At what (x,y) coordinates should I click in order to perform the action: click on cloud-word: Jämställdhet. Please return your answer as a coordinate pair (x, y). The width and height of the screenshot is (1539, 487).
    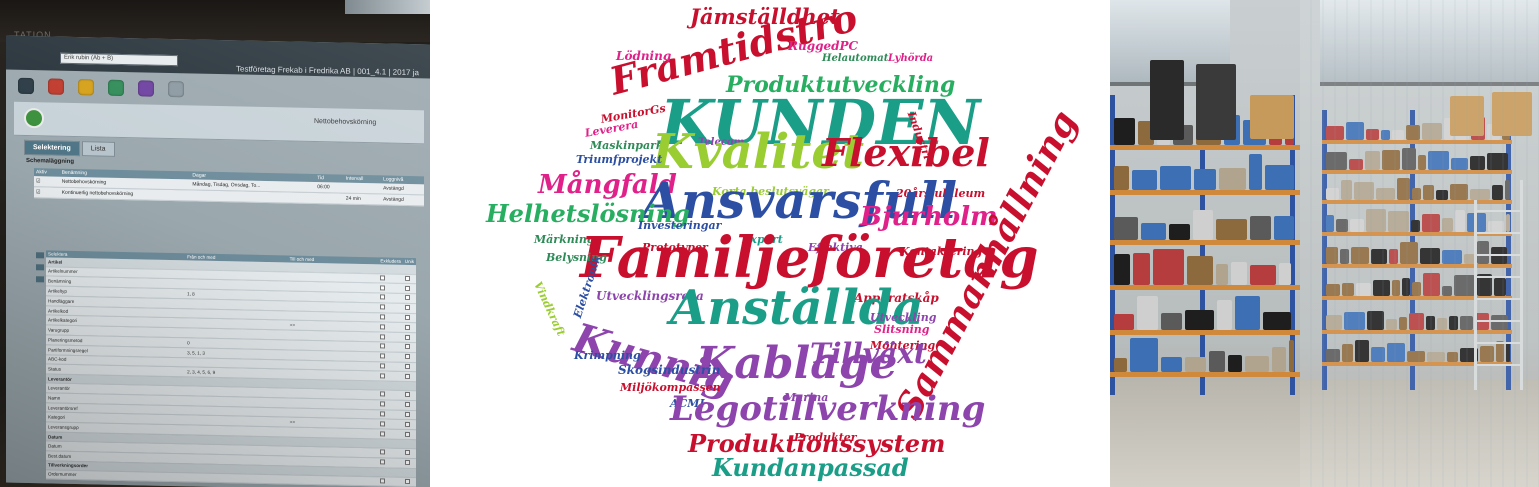
    Looking at the image, I should click on (765, 16).